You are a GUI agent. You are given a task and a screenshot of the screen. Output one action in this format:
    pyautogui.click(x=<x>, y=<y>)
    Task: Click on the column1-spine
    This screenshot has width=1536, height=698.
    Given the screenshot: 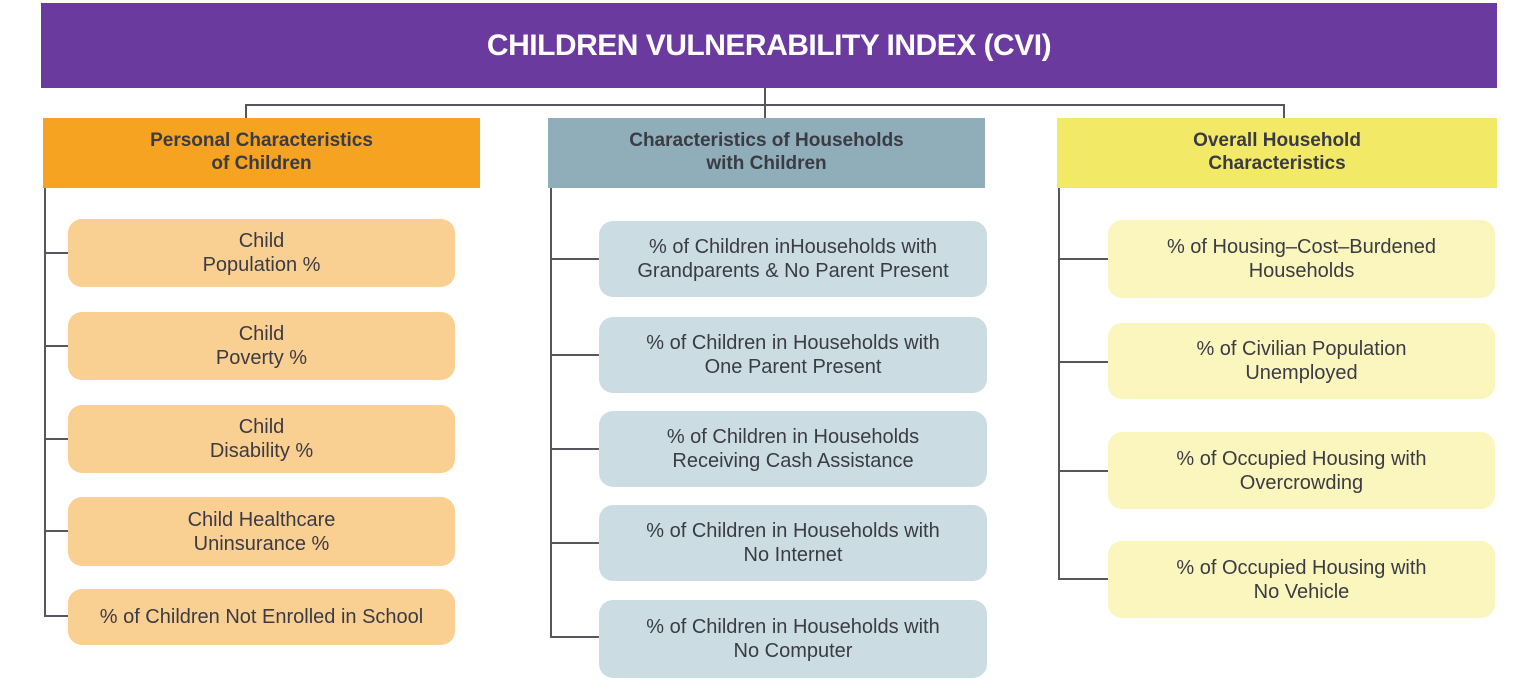 What is the action you would take?
    pyautogui.click(x=45, y=402)
    